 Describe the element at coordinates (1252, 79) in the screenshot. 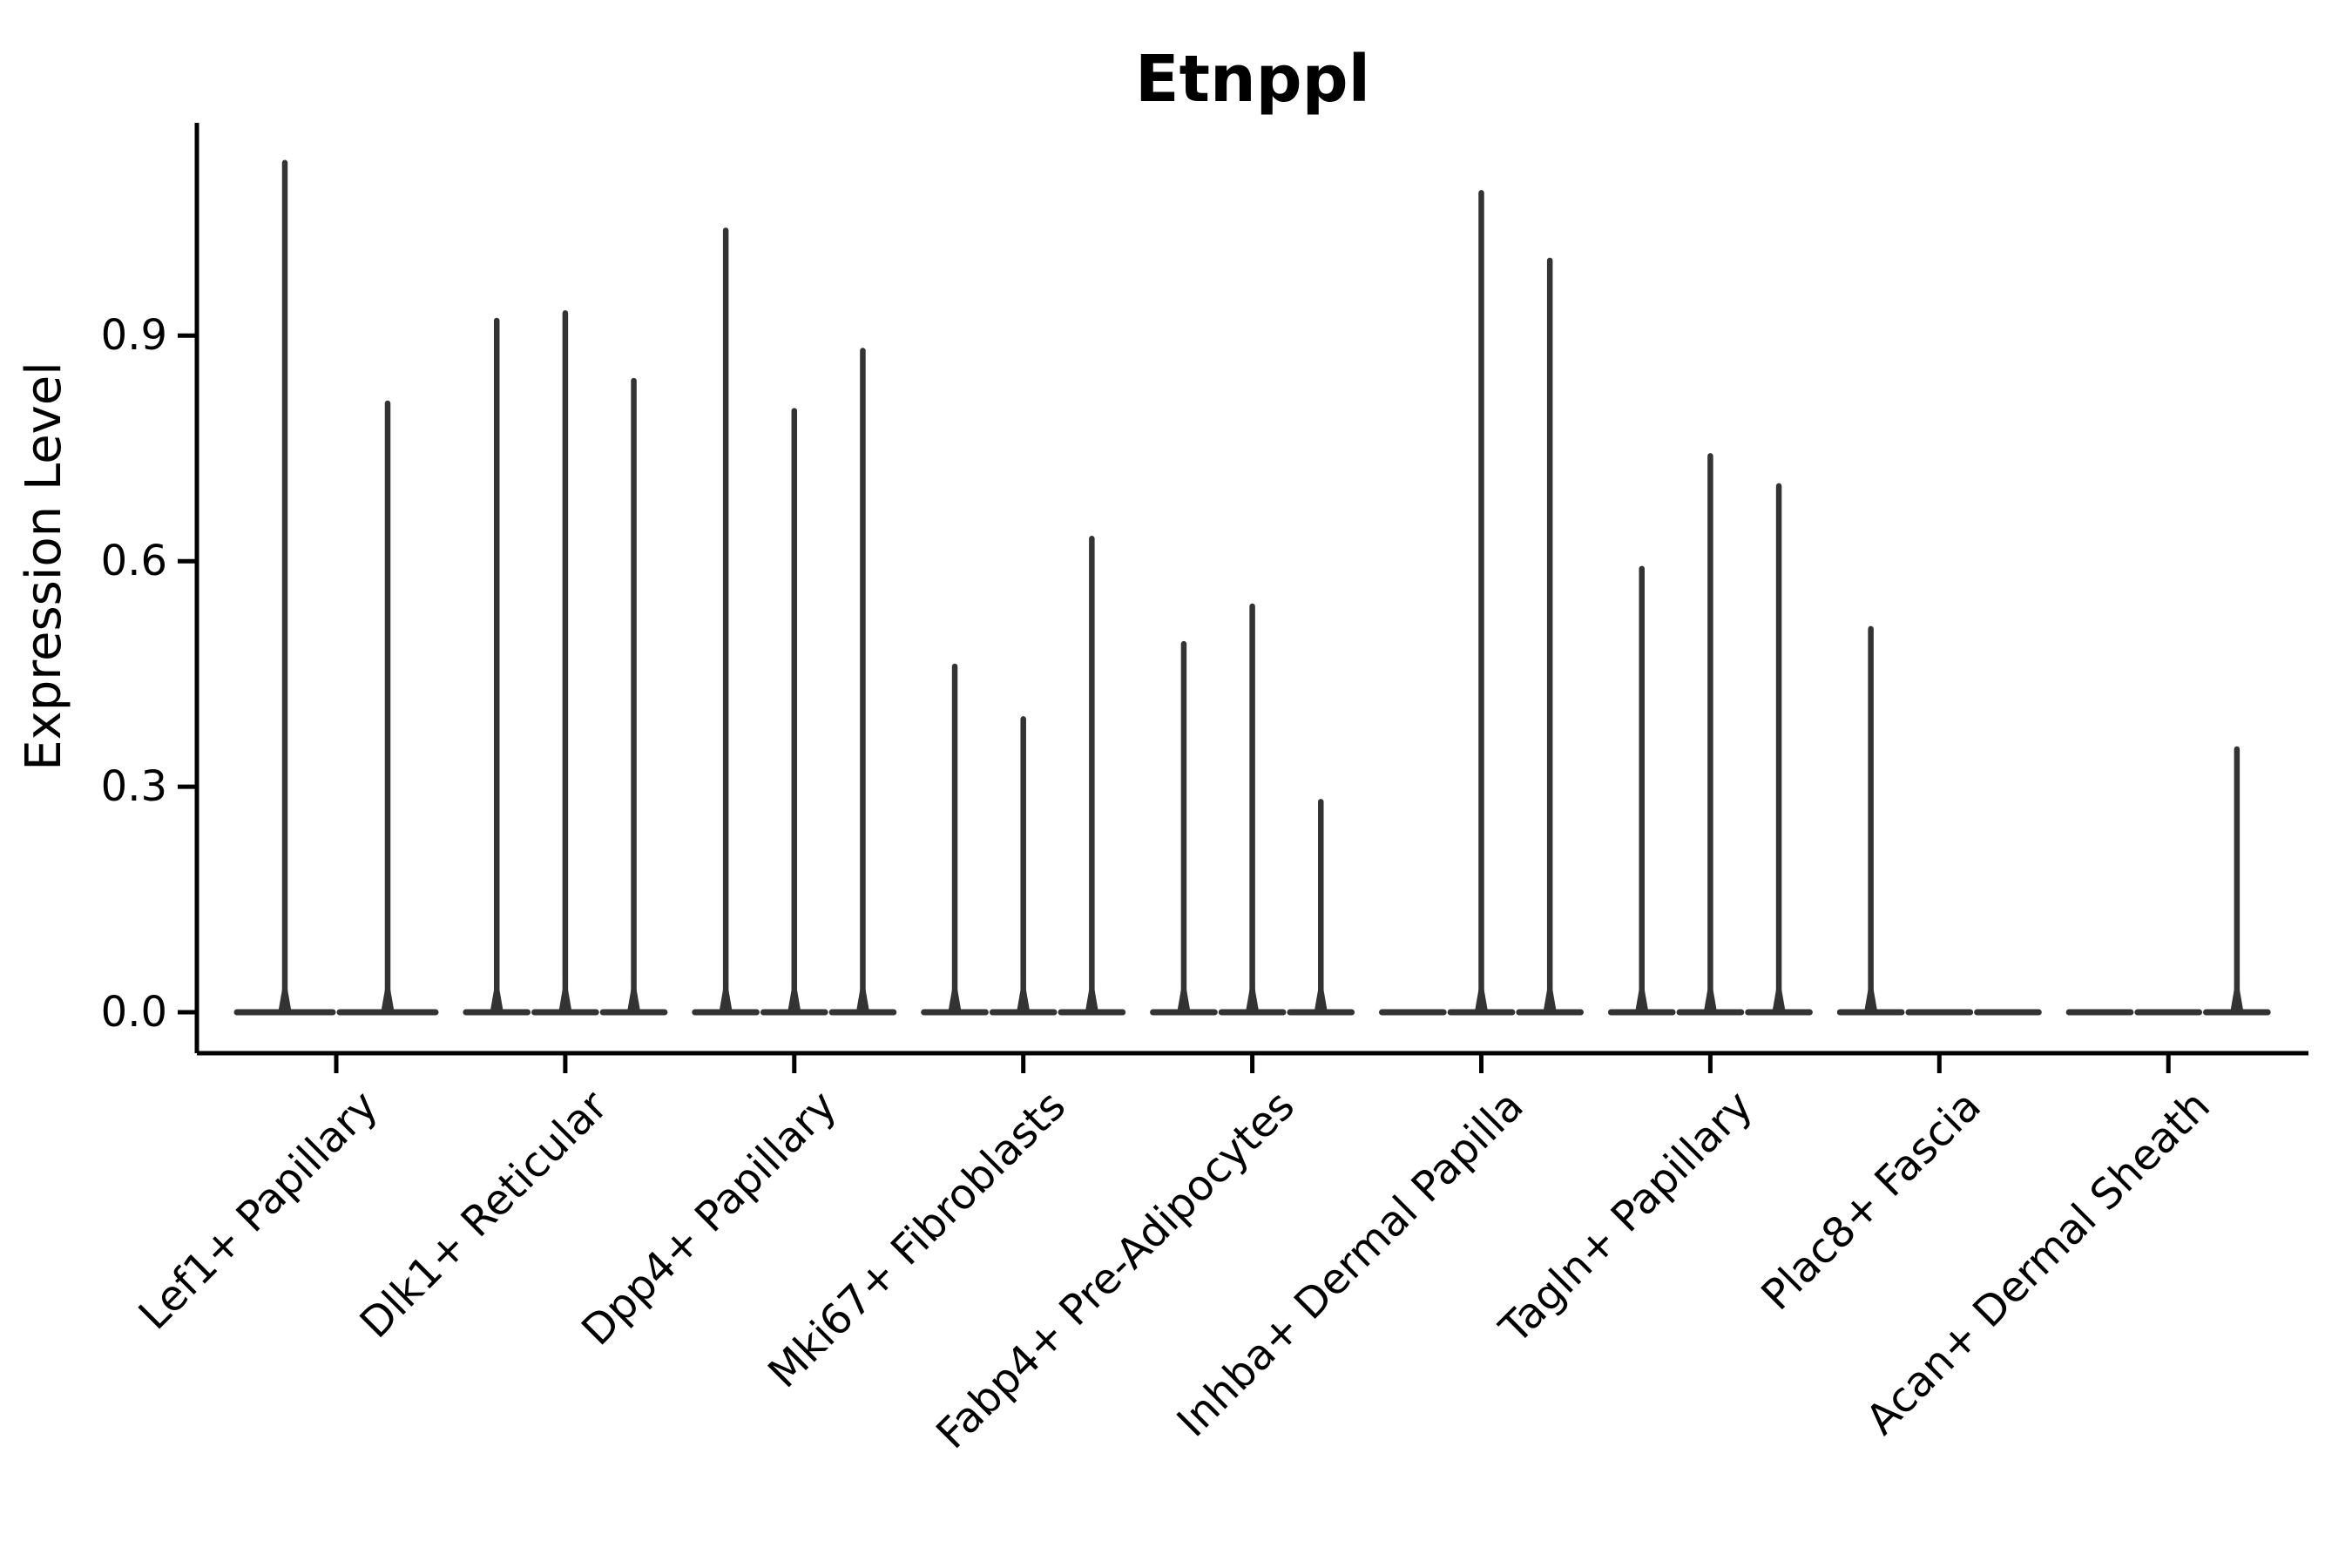

I see `chart-title: Etnppl` at that location.